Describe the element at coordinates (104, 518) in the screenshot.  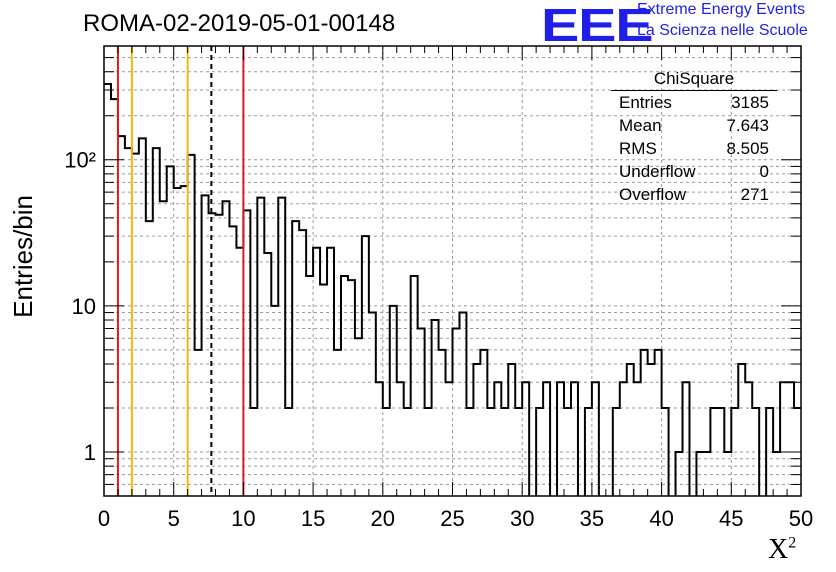
I see `x-tick-label: 0` at that location.